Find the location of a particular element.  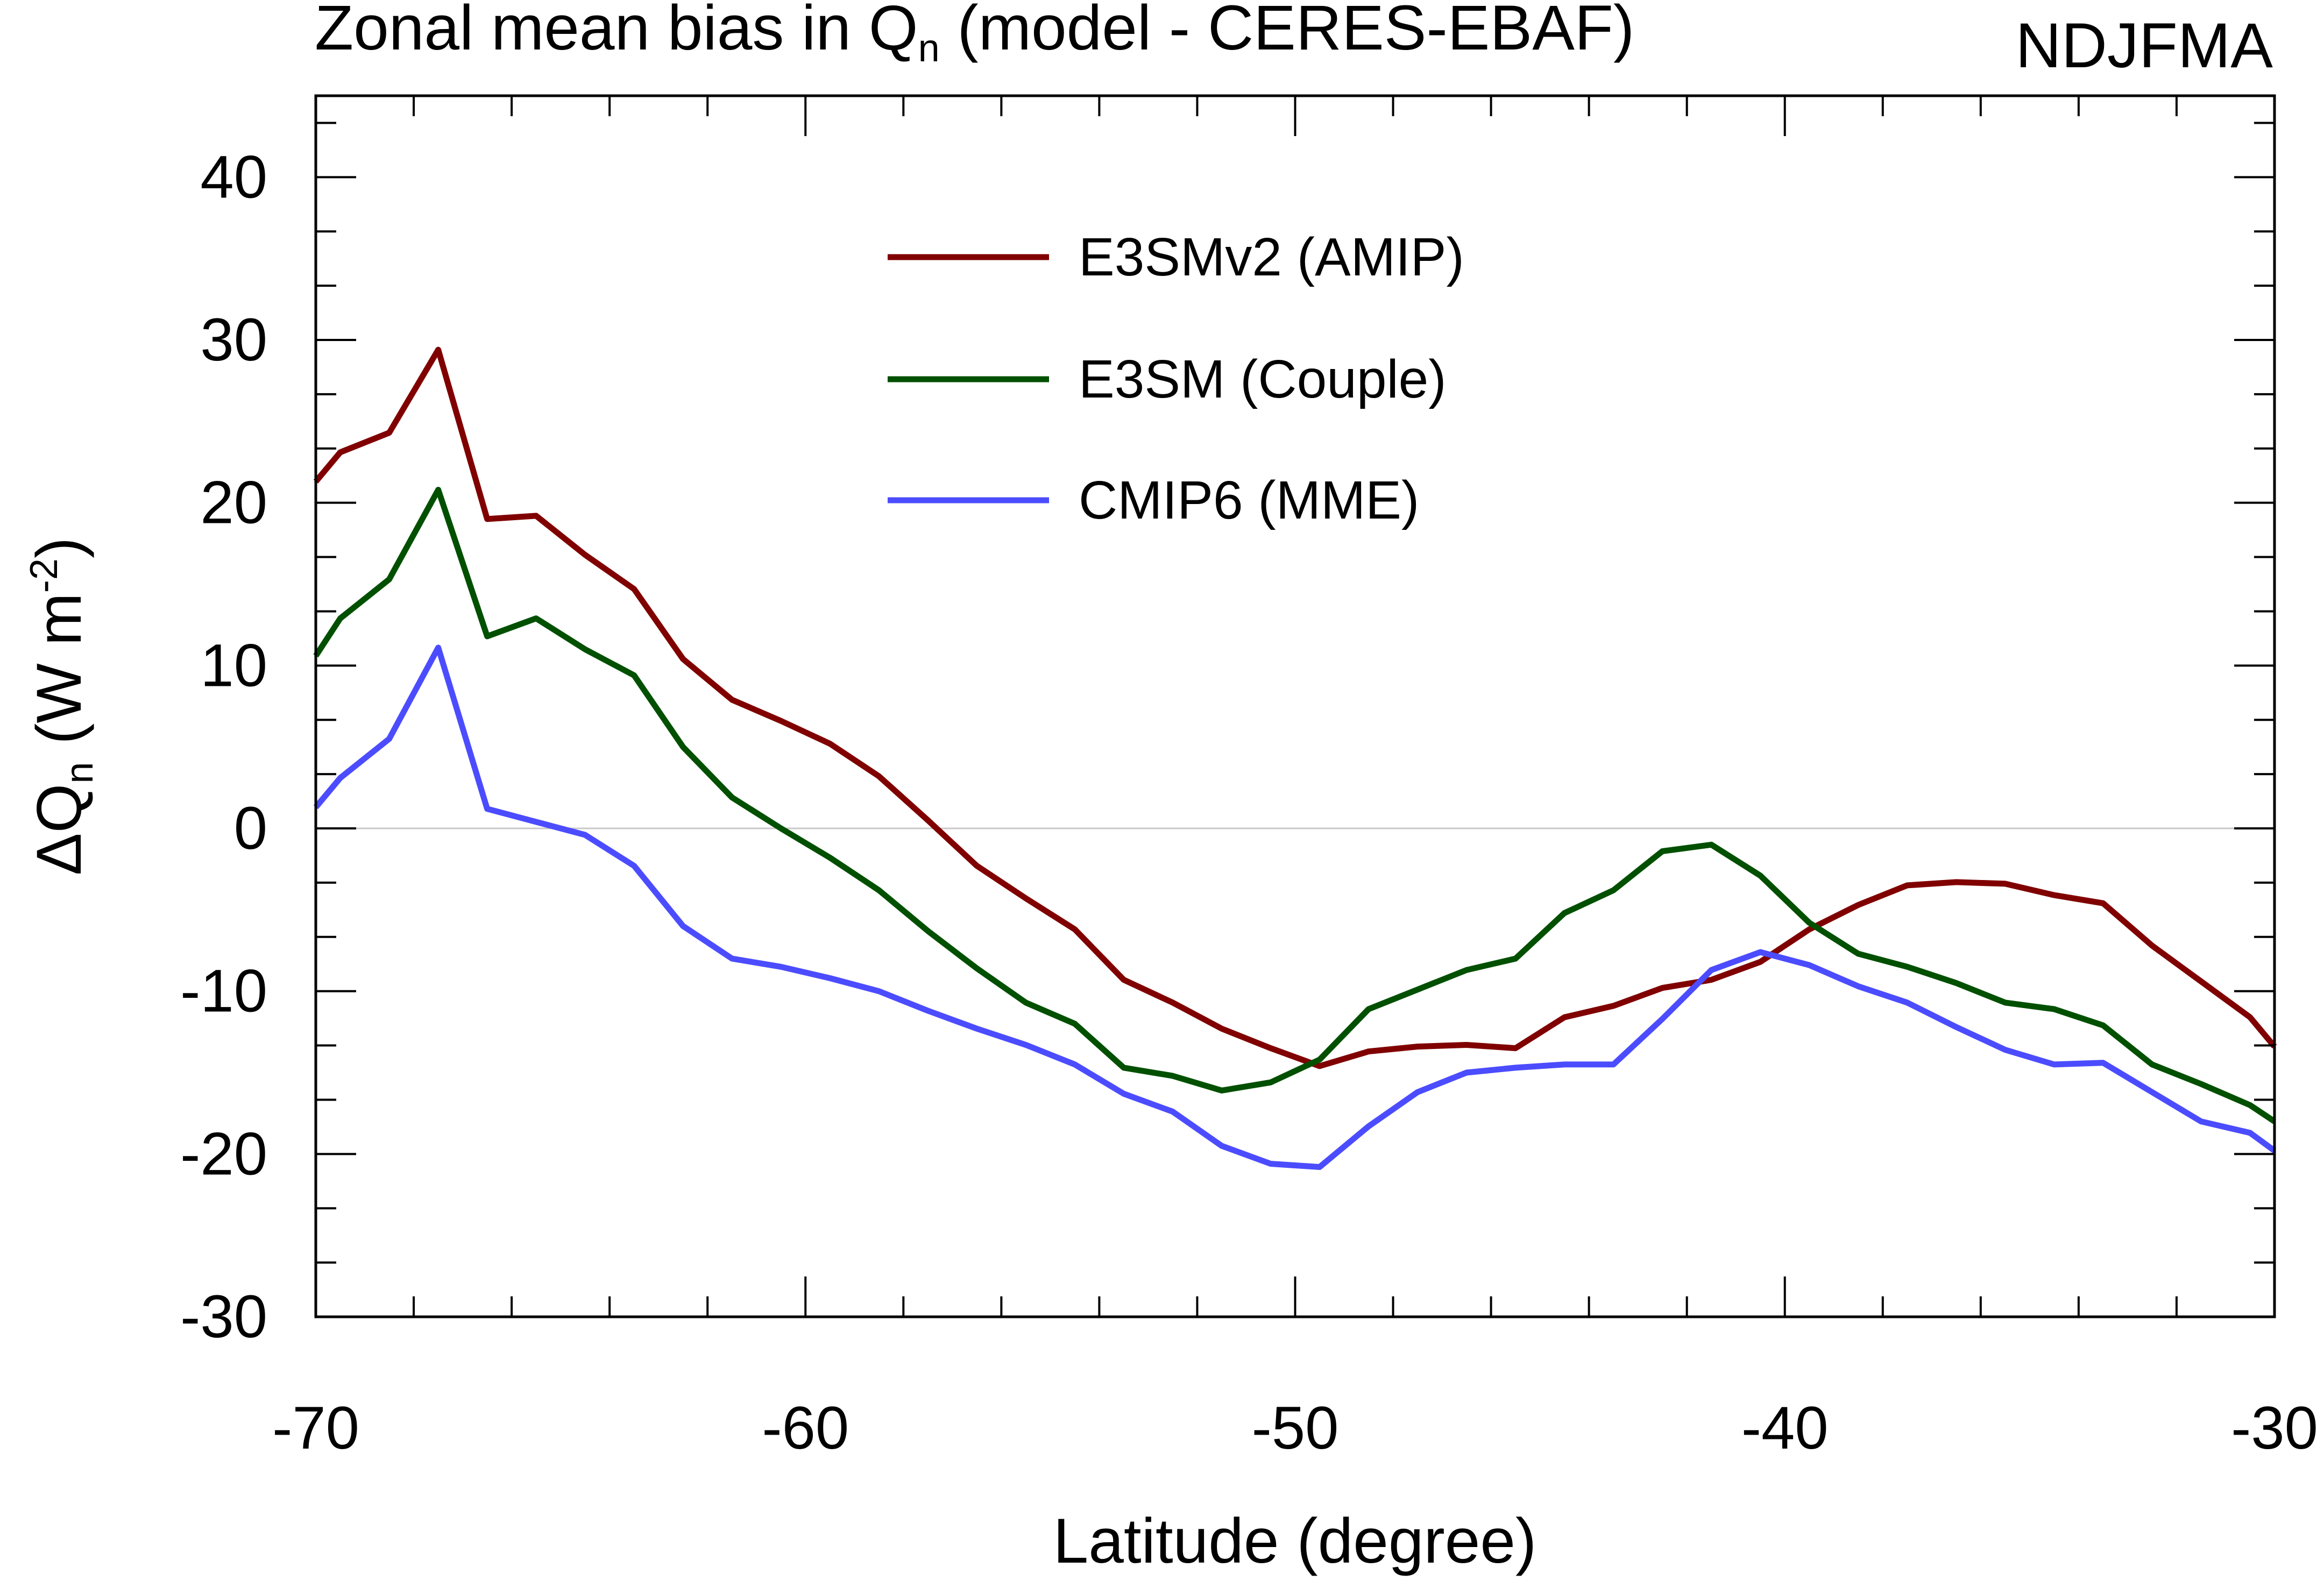

title-subscript: n is located at coordinates (929, 49).